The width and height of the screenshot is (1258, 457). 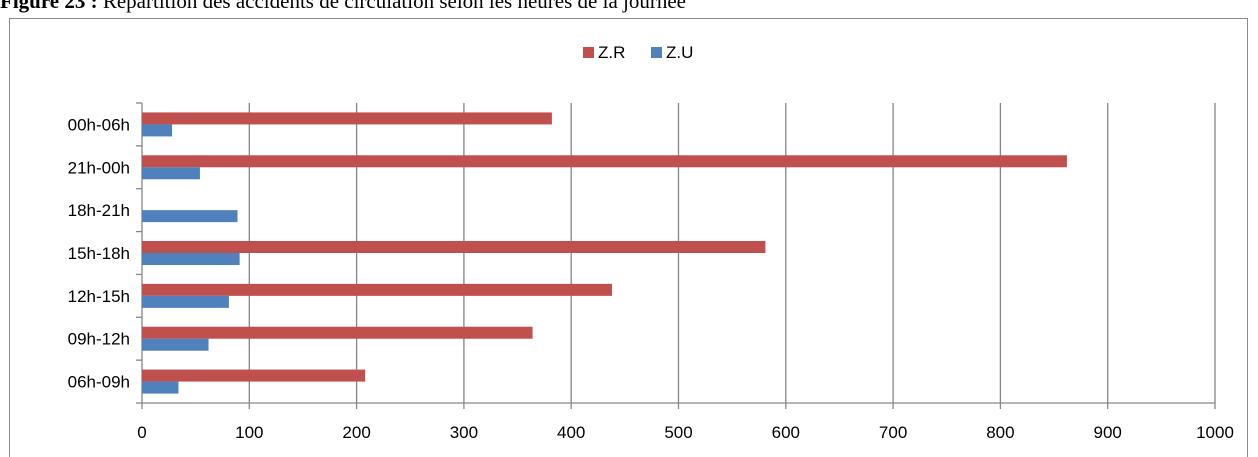 I want to click on x-tick-label: 100, so click(x=249, y=432).